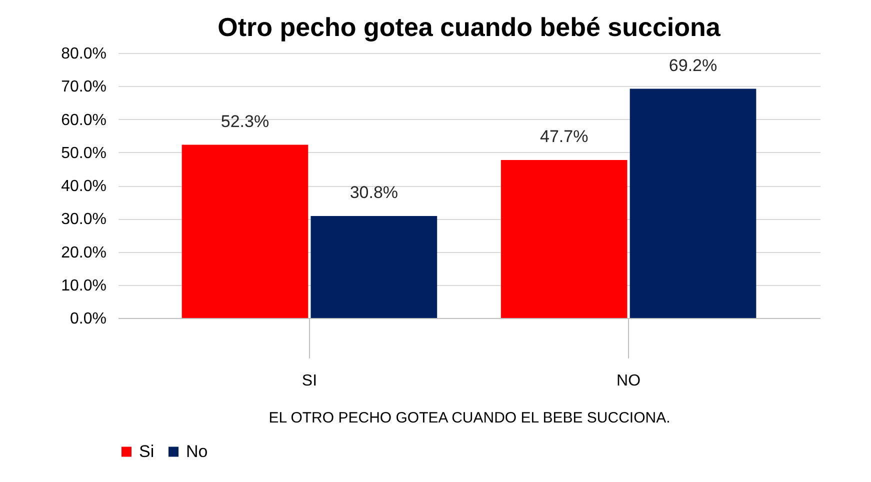 The height and width of the screenshot is (482, 871). I want to click on x-tick-label: SI, so click(310, 381).